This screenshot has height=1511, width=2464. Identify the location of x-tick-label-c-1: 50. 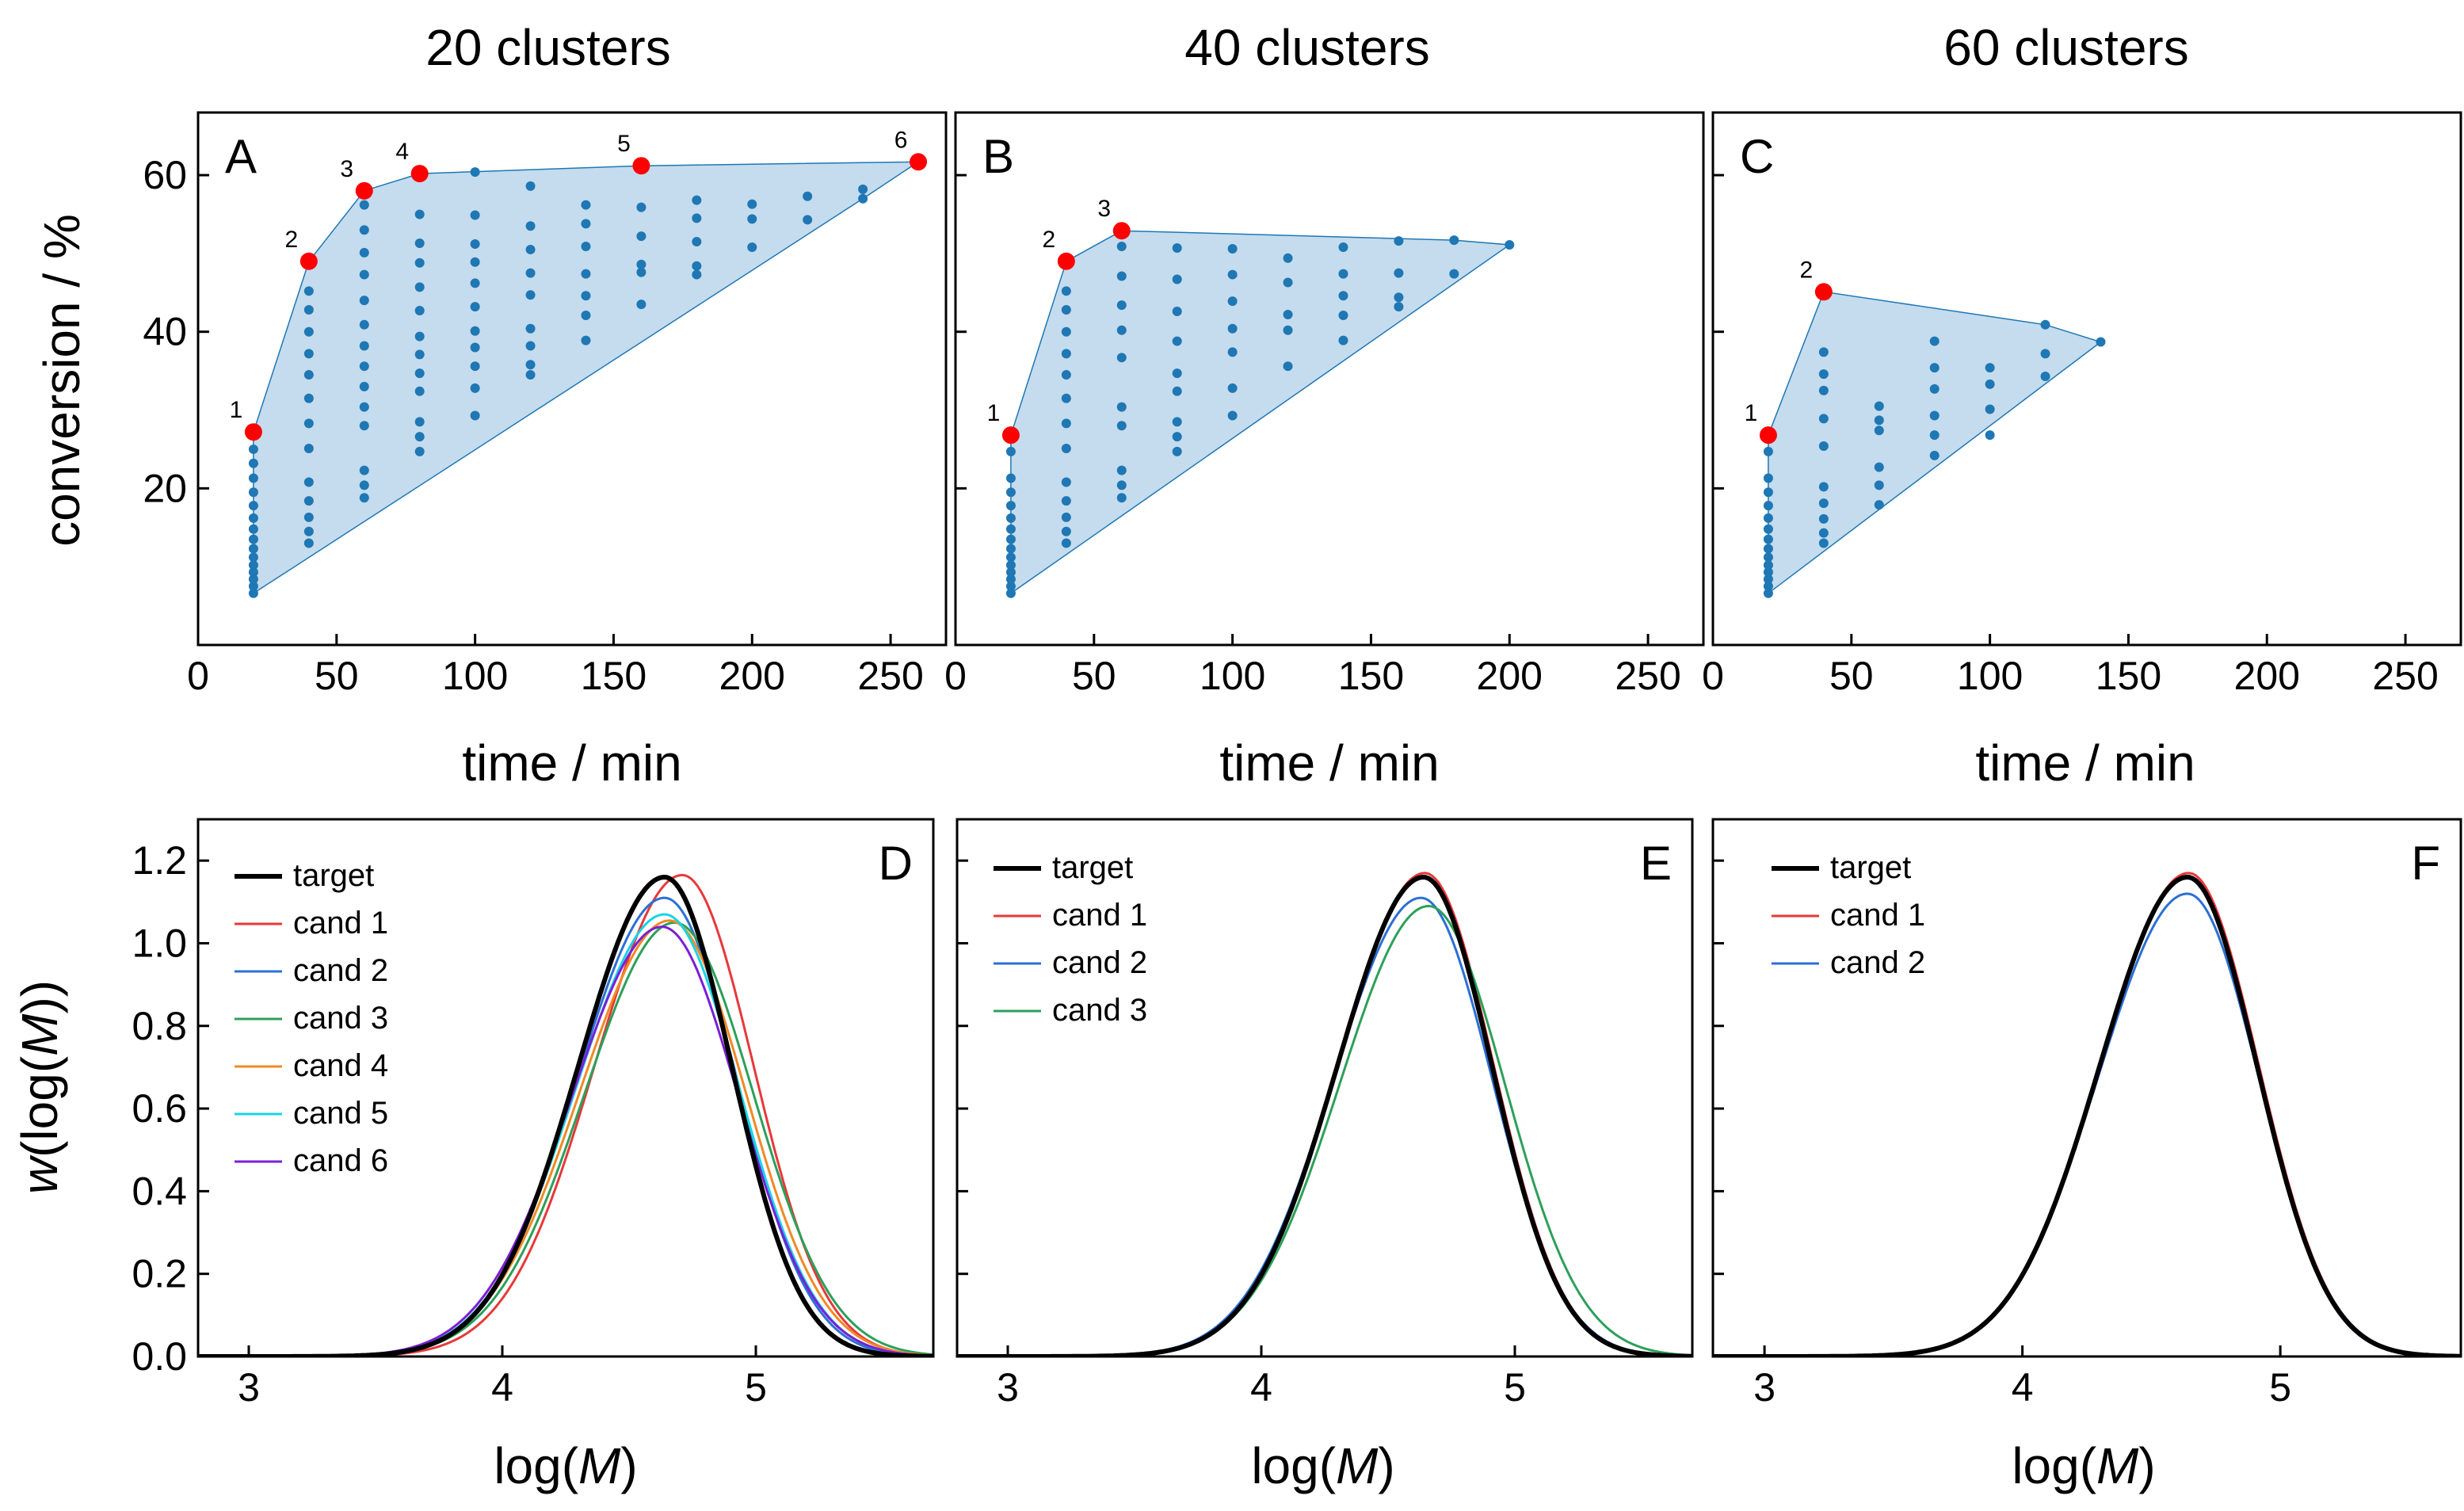
(1851, 676).